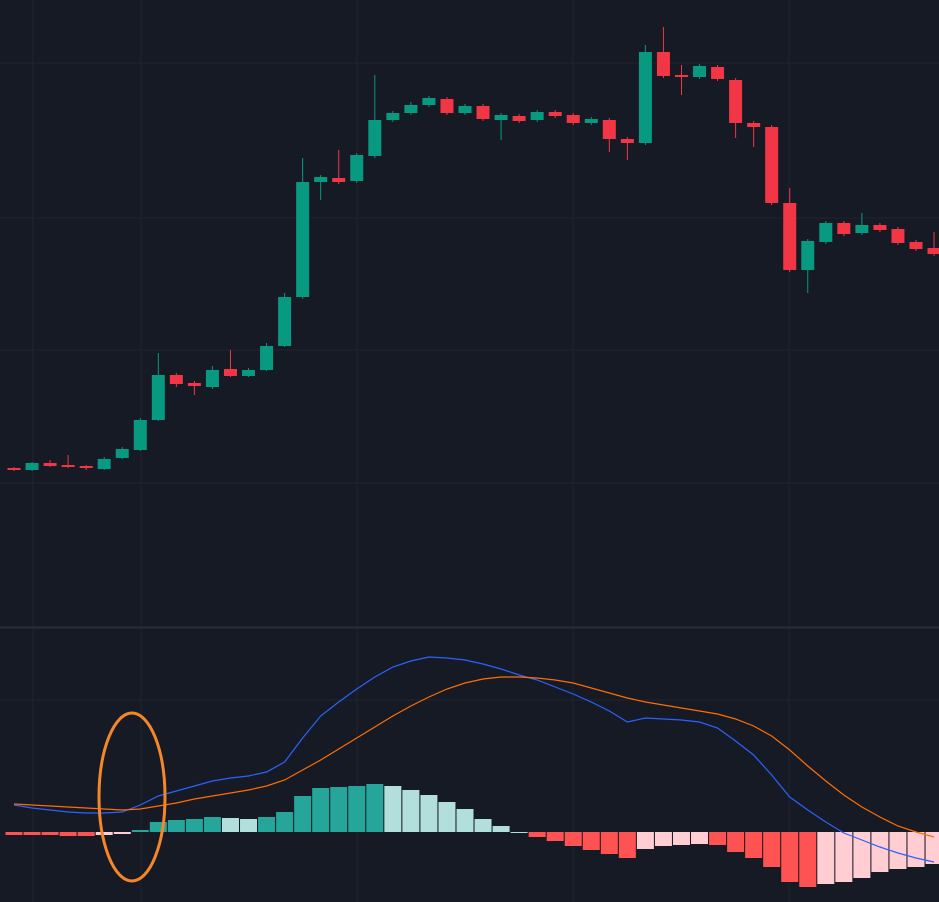 Image resolution: width=939 pixels, height=902 pixels. Describe the element at coordinates (132, 797) in the screenshot. I see `highlight-ellipse` at that location.